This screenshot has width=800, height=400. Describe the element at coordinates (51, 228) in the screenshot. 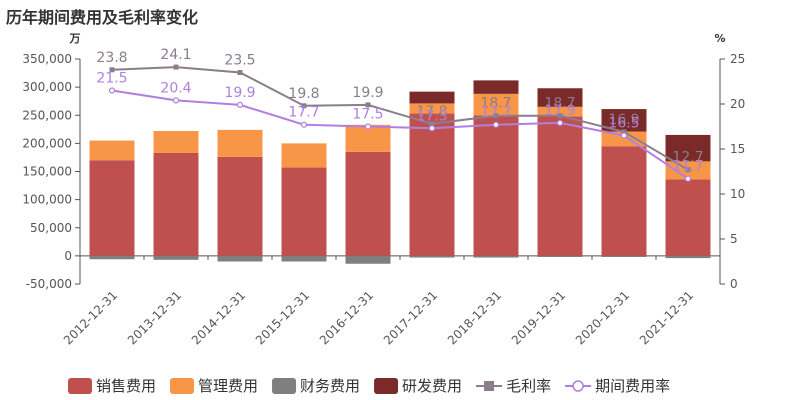

I see `y-tick-label-left: 50,000` at that location.